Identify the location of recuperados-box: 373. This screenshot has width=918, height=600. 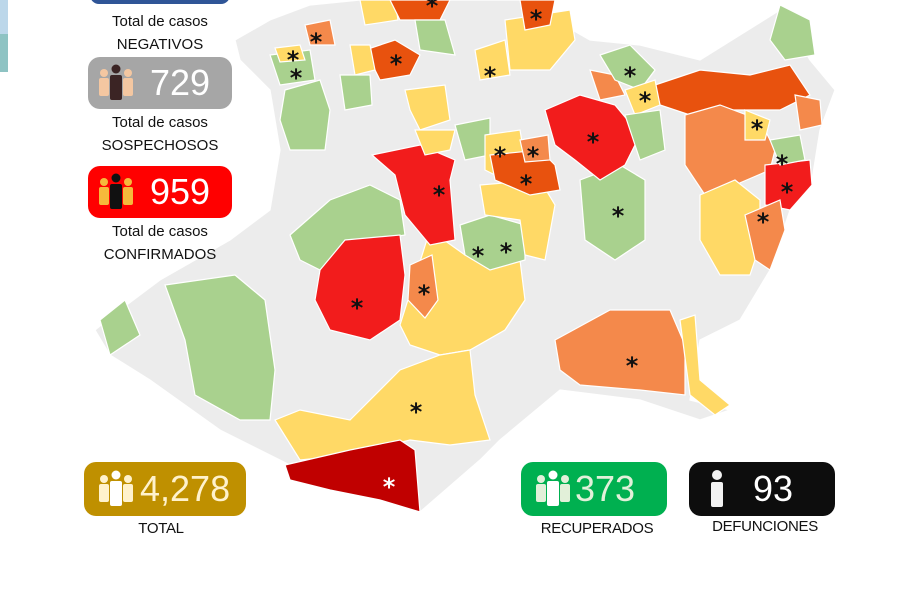
(594, 489).